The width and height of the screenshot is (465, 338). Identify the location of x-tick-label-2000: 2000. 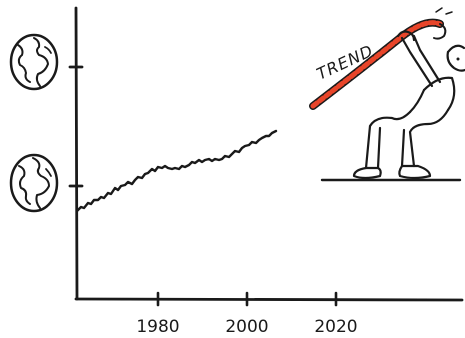
(246, 327).